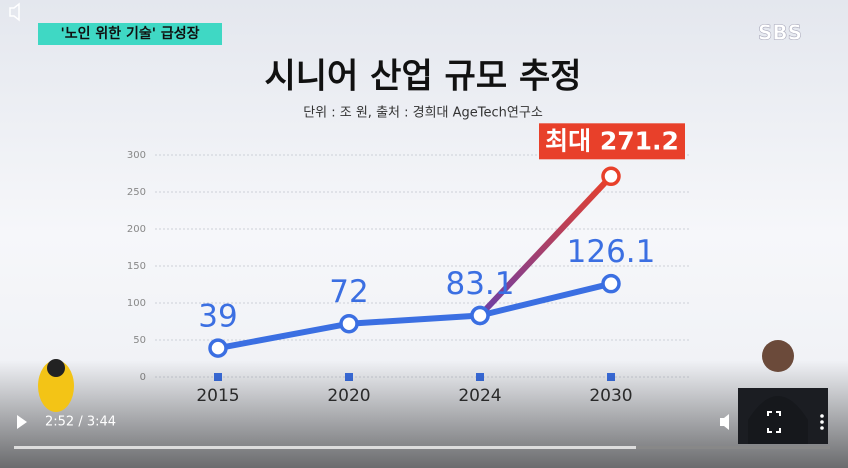 The width and height of the screenshot is (848, 468). What do you see at coordinates (14, 12) in the screenshot?
I see `mute-indicator` at bounding box center [14, 12].